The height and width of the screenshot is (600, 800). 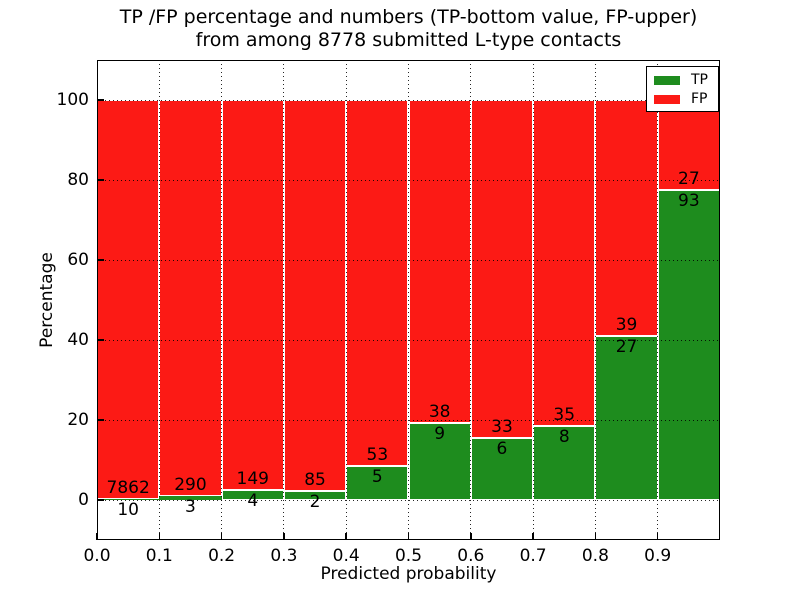 What do you see at coordinates (564, 436) in the screenshot?
I see `tp-count-label: 8` at bounding box center [564, 436].